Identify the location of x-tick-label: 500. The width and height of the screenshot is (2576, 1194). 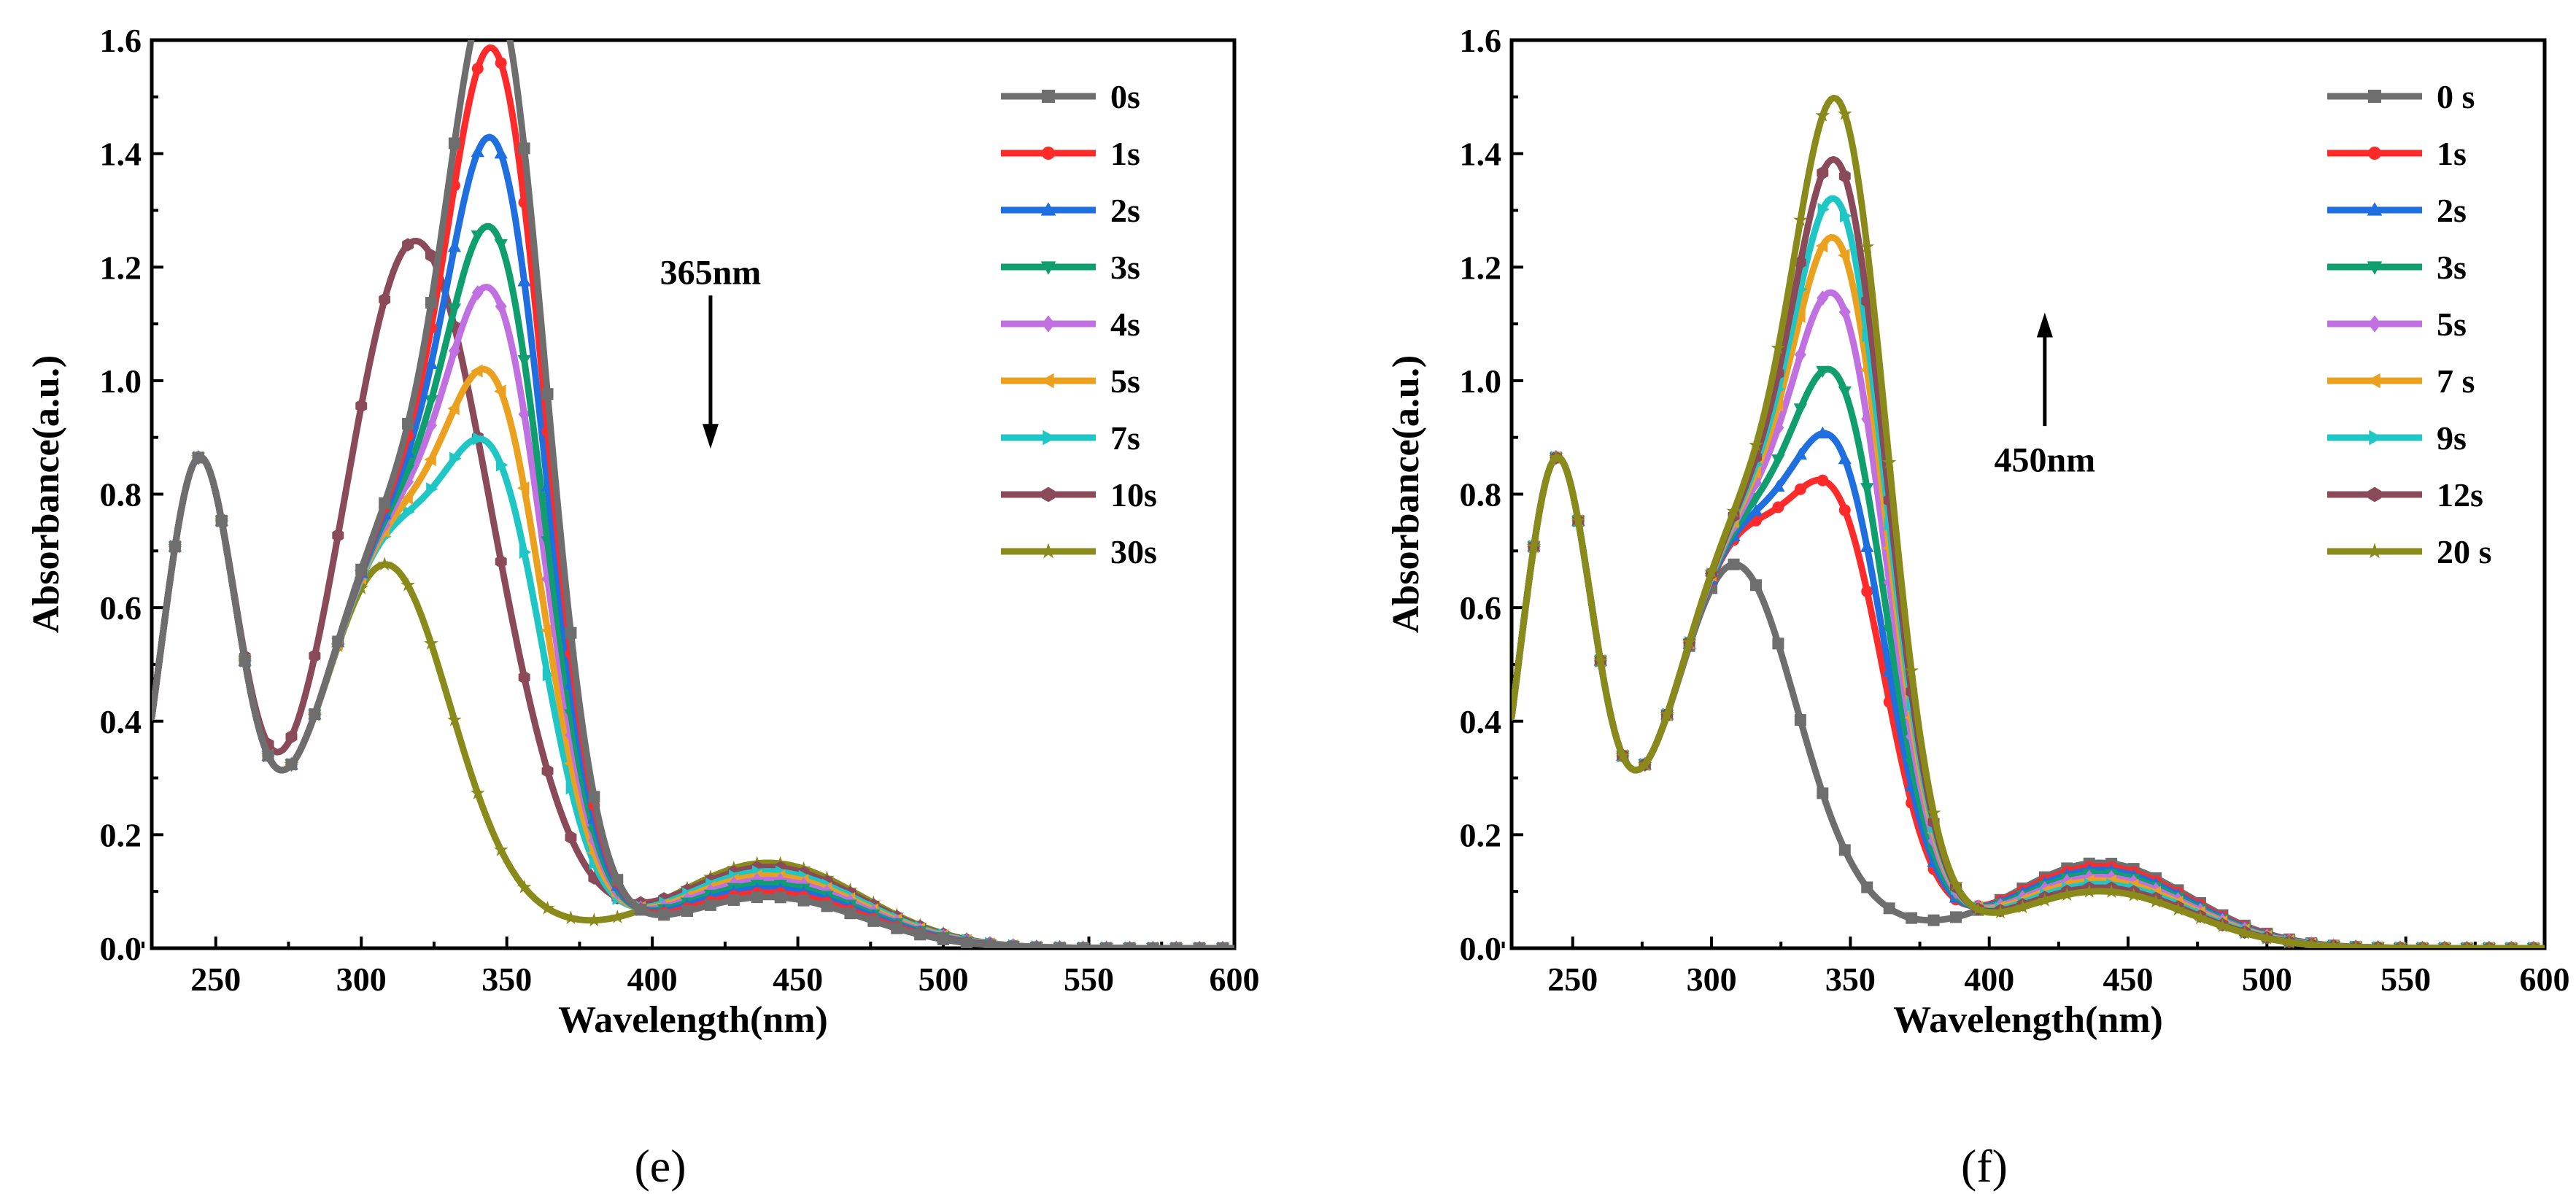
(943, 979).